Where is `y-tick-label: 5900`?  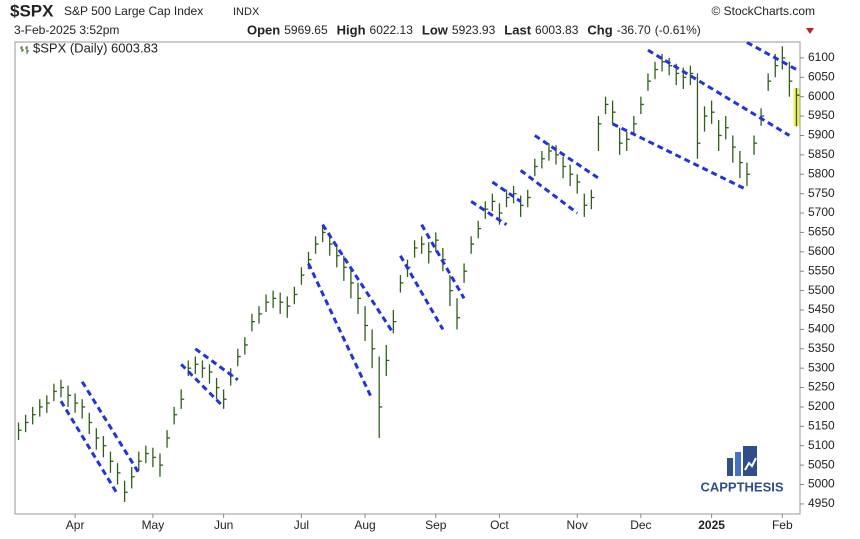
y-tick-label: 5900 is located at coordinates (821, 135).